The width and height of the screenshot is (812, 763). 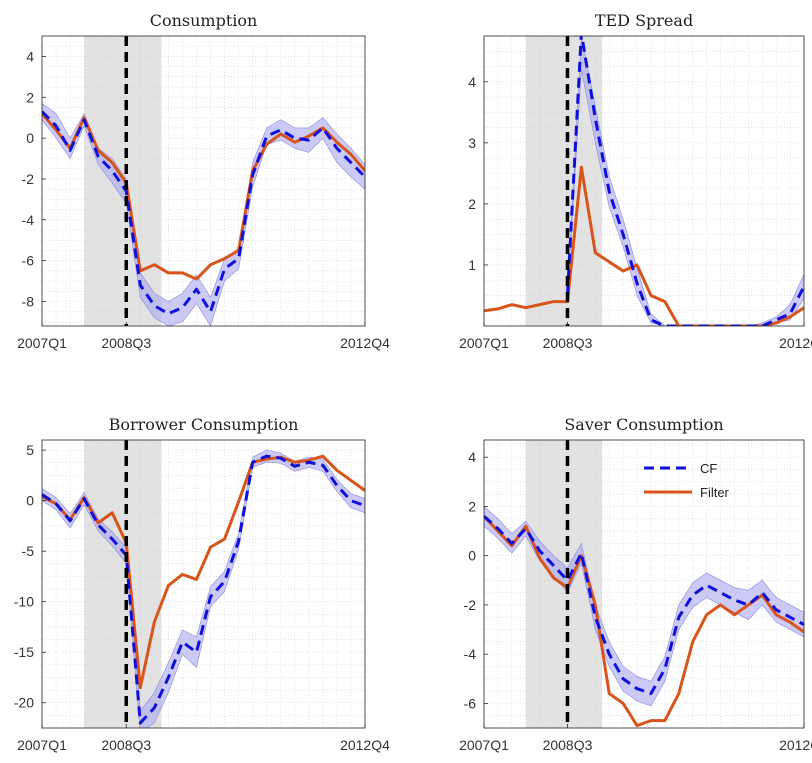 I want to click on y-tick-label: -5, so click(x=28, y=551).